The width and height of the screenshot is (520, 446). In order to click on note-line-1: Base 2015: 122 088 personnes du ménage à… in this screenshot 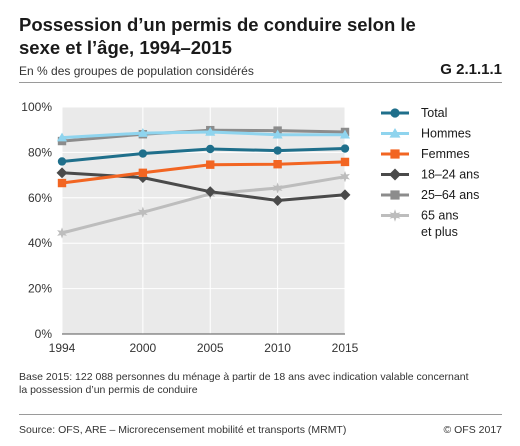, I will do `click(244, 377)`.